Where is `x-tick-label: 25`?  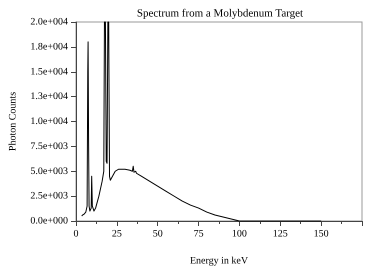
x-tick-label: 25 is located at coordinates (117, 234).